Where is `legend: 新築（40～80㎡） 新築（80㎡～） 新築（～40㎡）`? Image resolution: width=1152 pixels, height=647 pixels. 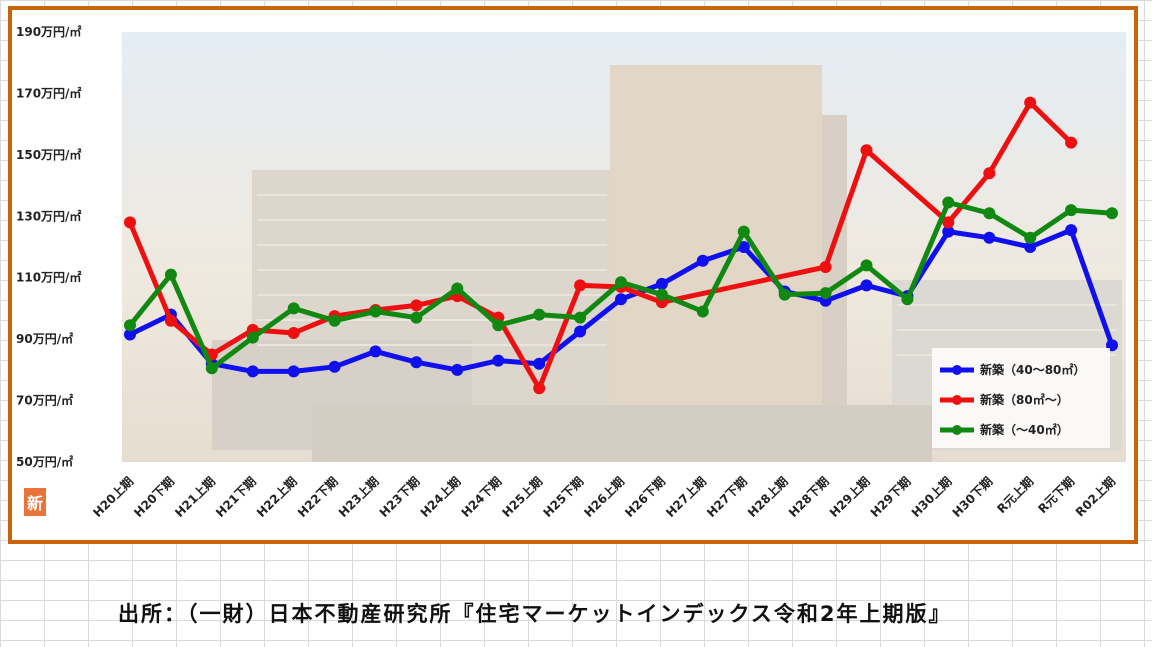 legend: 新築（40～80㎡） 新築（80㎡～） 新築（～40㎡） is located at coordinates (1021, 398).